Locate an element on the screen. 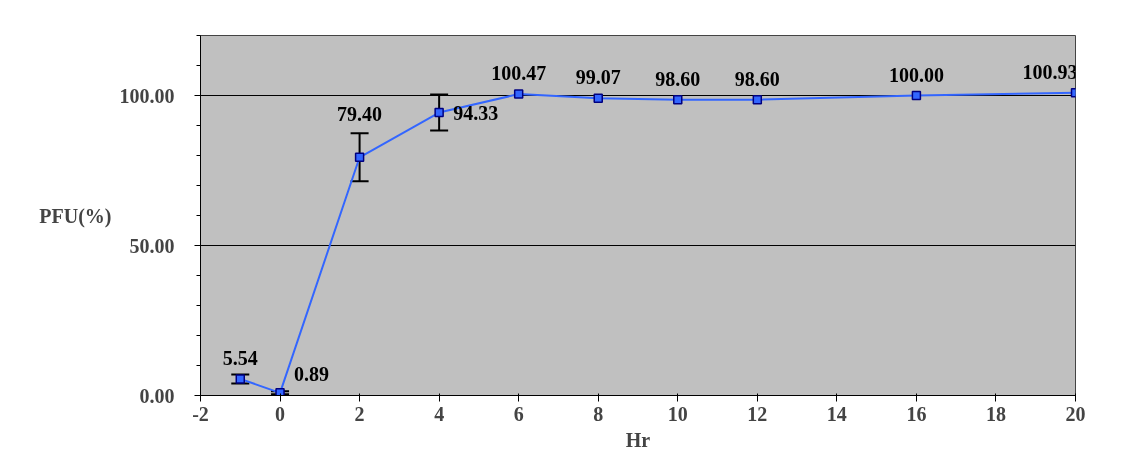  y-tick-label: 100.00 is located at coordinates (147, 95).